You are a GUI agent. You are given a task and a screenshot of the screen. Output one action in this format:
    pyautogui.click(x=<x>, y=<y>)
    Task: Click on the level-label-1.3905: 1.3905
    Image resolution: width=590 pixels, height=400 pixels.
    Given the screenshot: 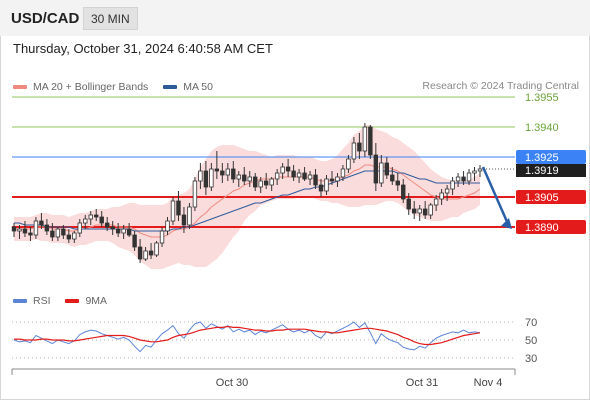 What is the action you would take?
    pyautogui.click(x=542, y=198)
    